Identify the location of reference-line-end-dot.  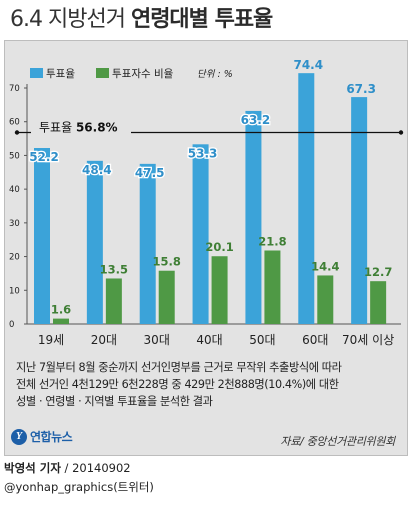
(401, 132).